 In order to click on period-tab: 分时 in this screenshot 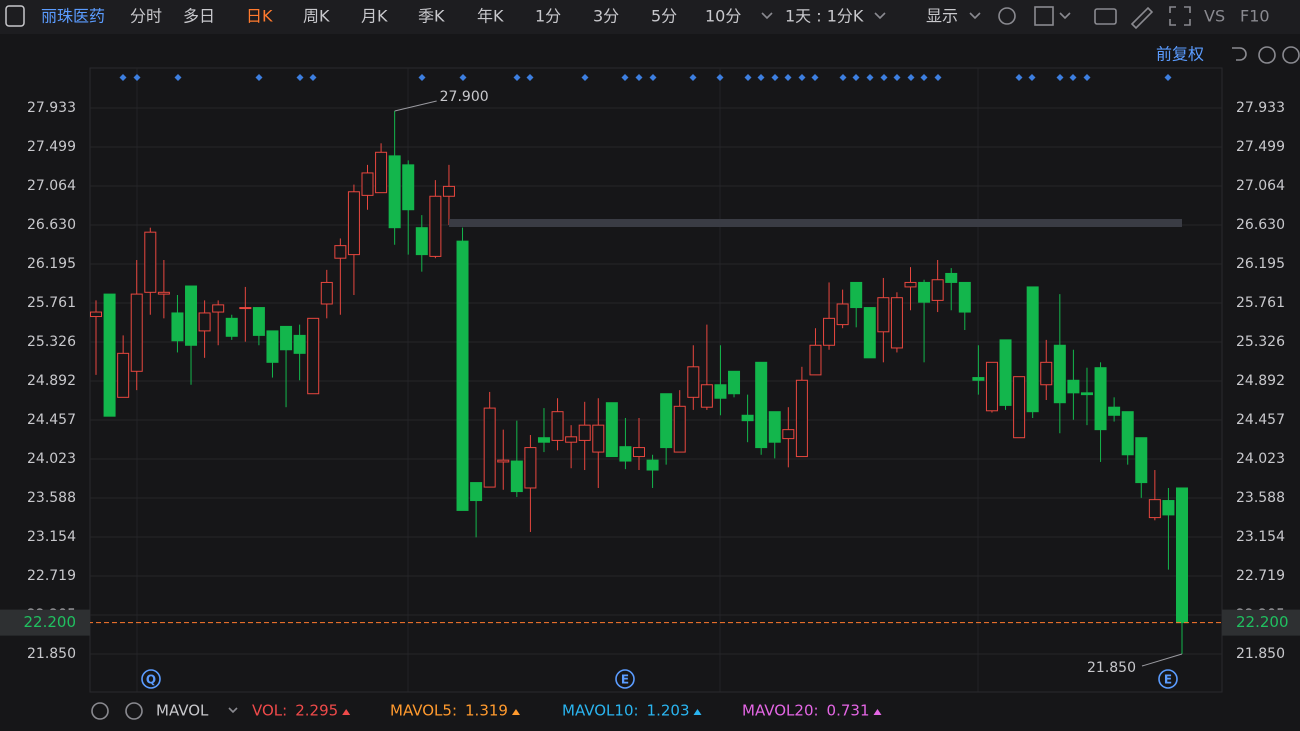, I will do `click(146, 16)`.